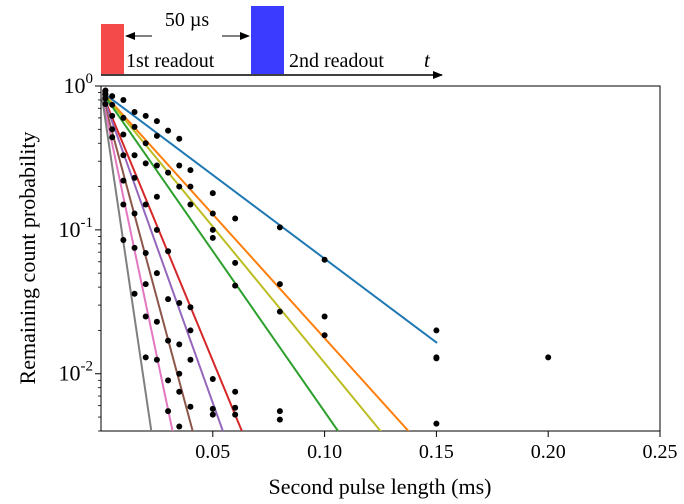 The image size is (684, 504). I want to click on y-tick-label: 10⁰, so click(79, 84).